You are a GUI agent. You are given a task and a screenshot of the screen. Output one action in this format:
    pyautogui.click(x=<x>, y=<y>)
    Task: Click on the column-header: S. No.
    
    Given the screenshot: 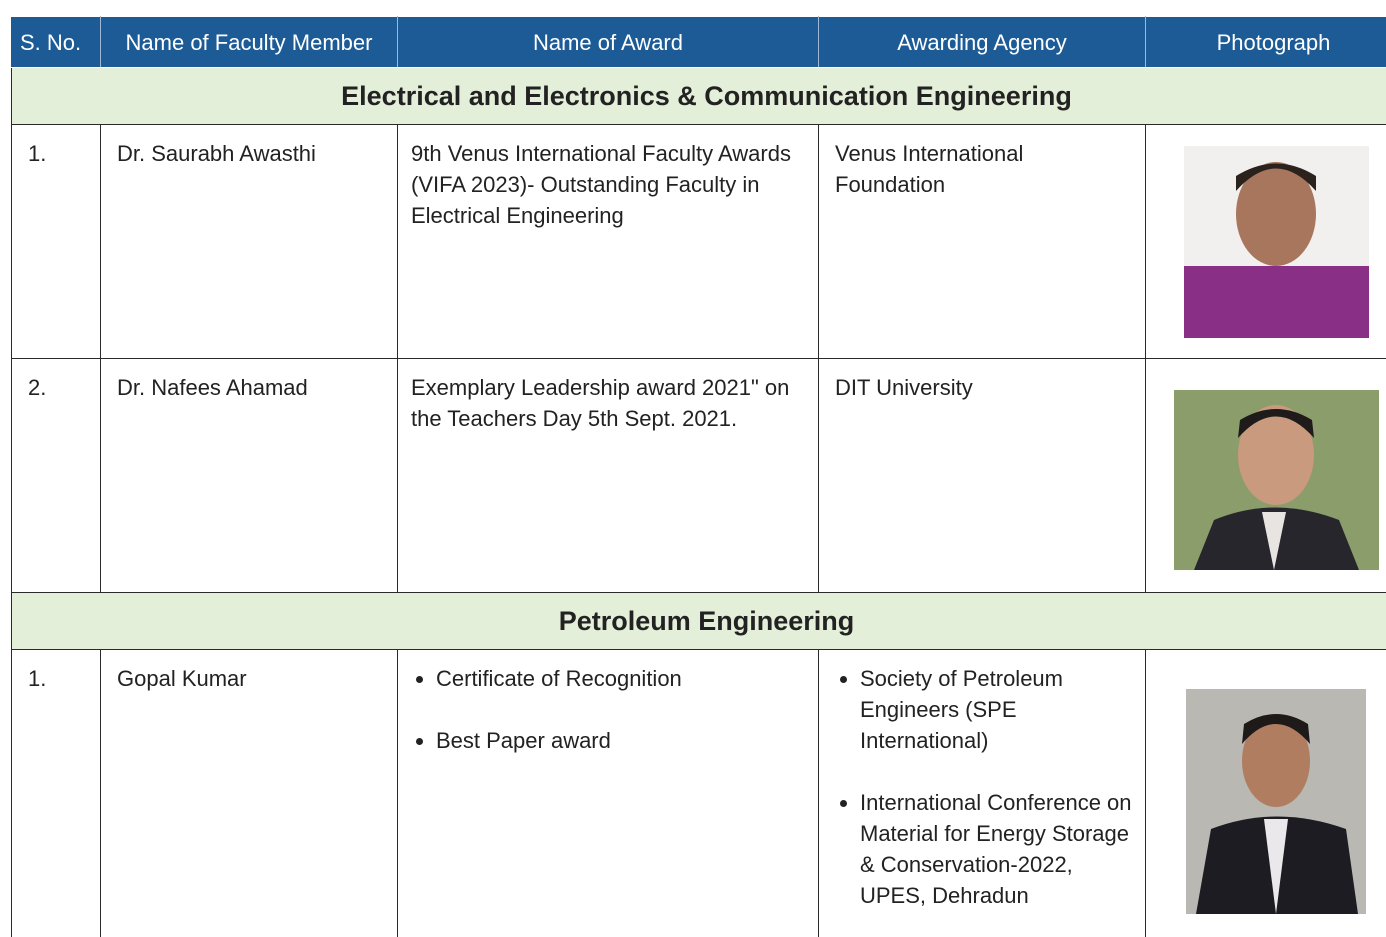 What is the action you would take?
    pyautogui.click(x=56, y=42)
    